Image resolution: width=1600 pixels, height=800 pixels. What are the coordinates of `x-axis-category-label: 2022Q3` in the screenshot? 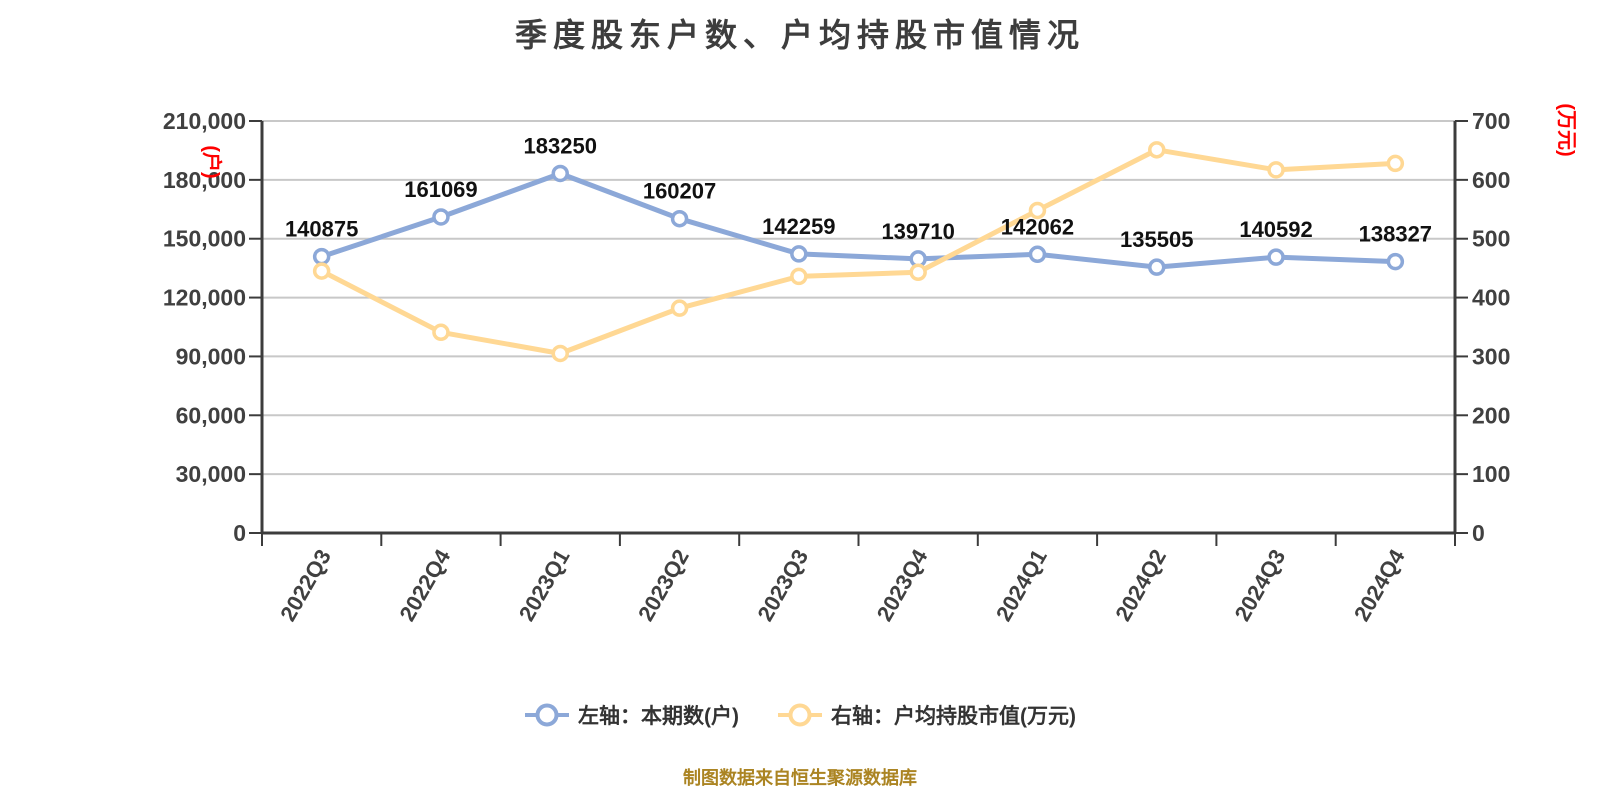 It's located at (305, 585).